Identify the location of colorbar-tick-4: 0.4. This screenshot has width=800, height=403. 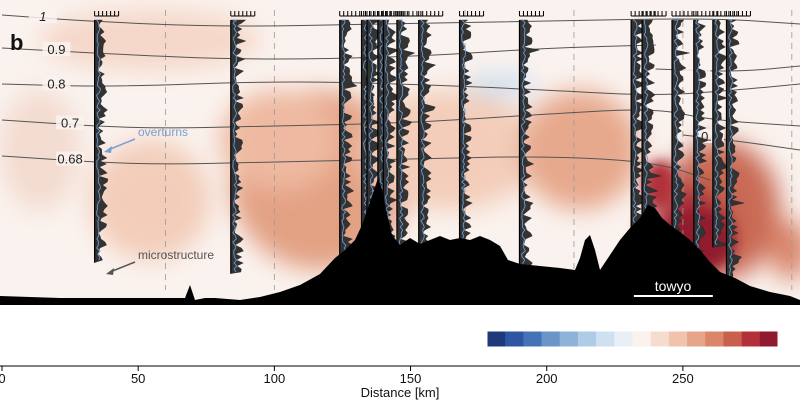
(778, 322).